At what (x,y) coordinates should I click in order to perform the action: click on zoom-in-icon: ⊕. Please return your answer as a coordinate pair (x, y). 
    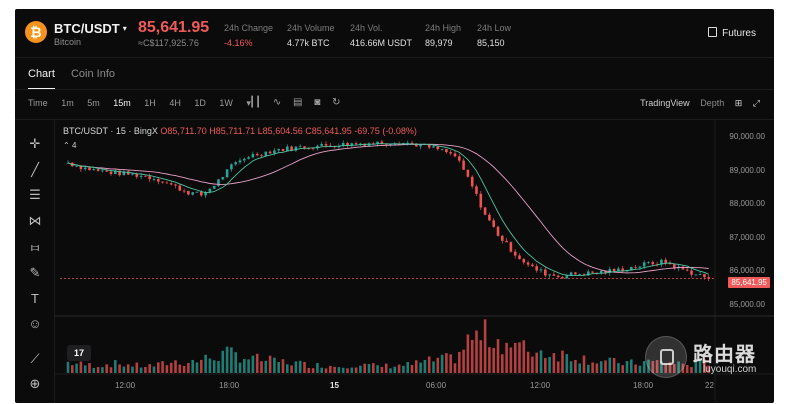
    Looking at the image, I should click on (35, 383).